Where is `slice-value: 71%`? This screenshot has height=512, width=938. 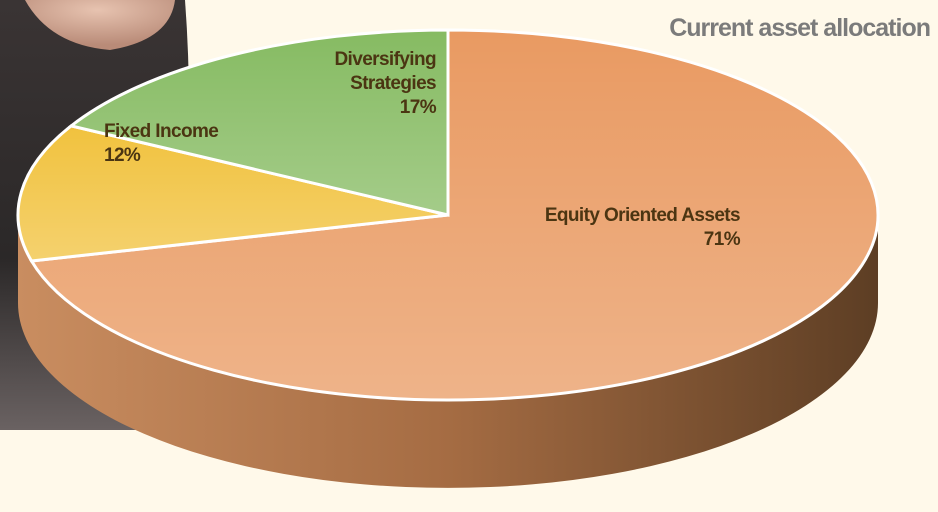 slice-value: 71% is located at coordinates (722, 239).